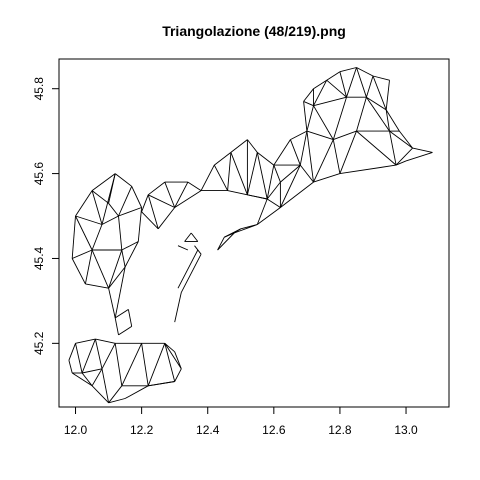 The image size is (480, 480). I want to click on x-tick-label: 12.6, so click(274, 430).